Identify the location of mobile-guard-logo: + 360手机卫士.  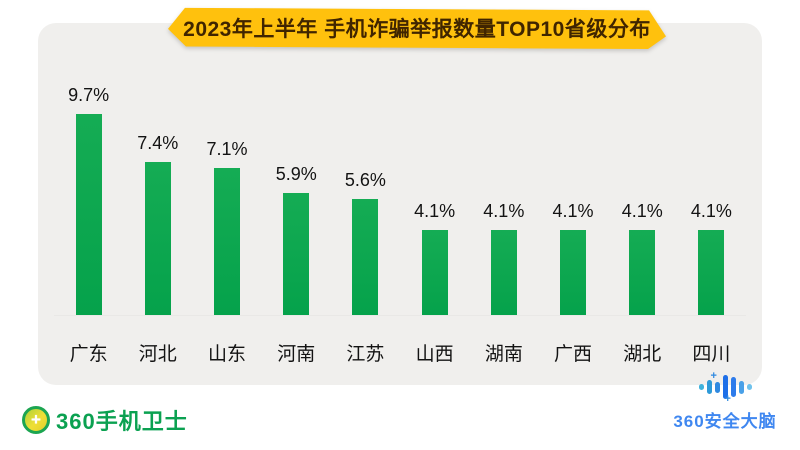
(105, 420).